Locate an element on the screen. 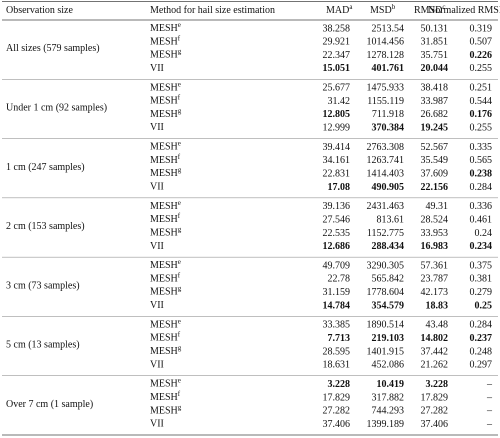 This screenshot has height=438, width=500. cell-value: 57.361 is located at coordinates (435, 265).